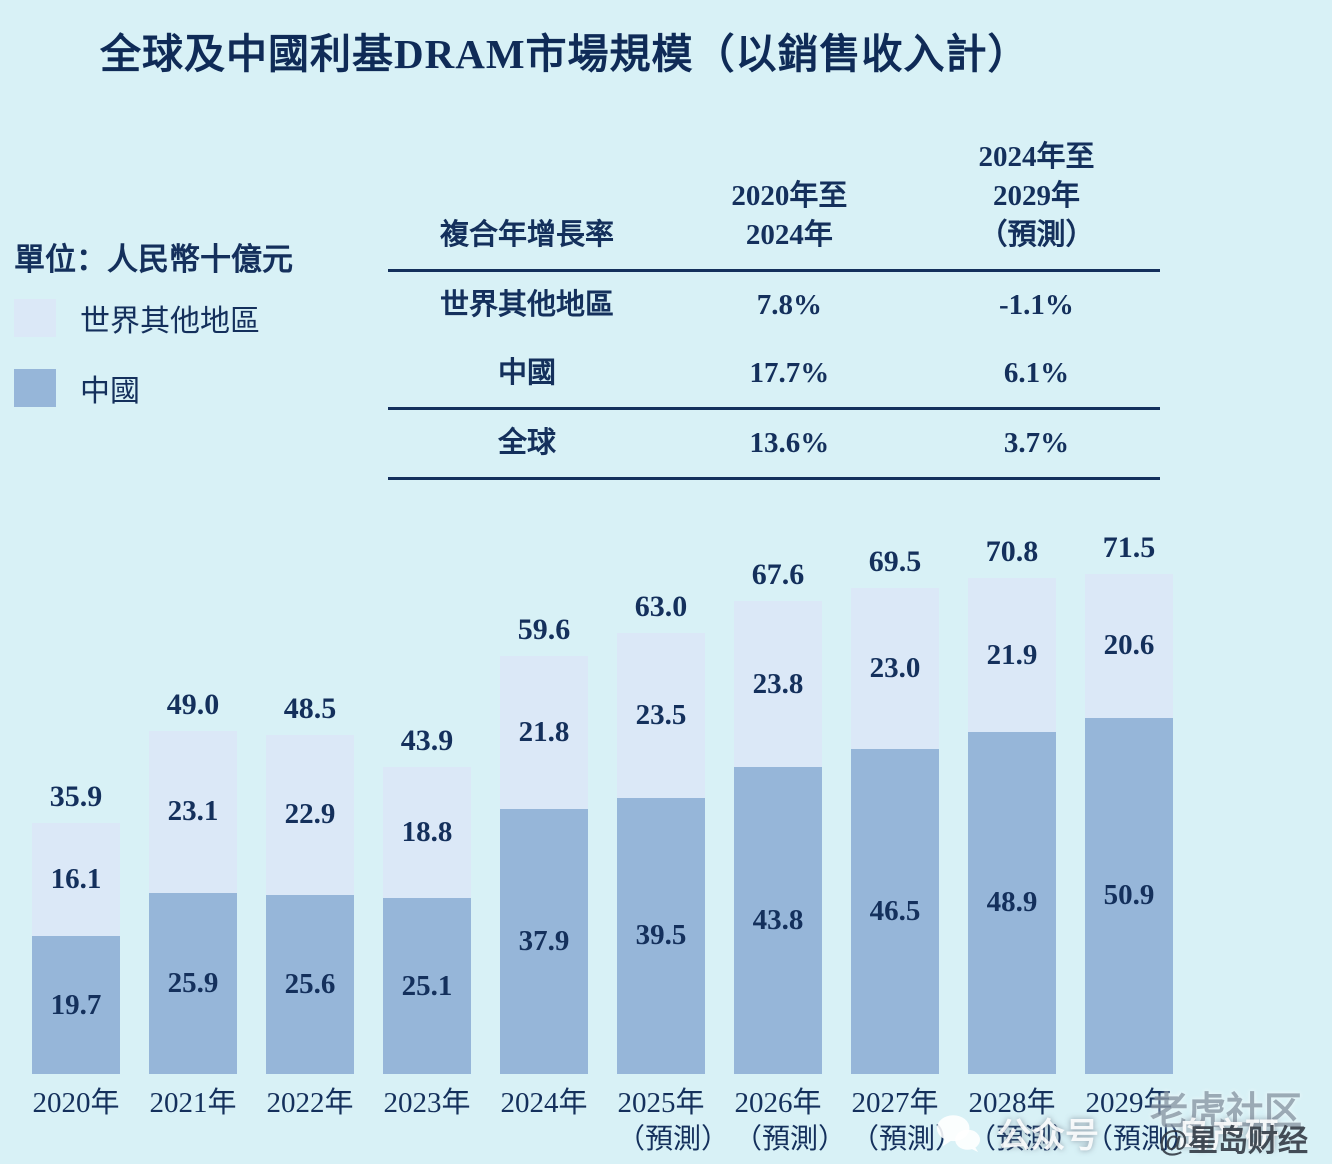  Describe the element at coordinates (544, 732) in the screenshot. I see `bar-segment-world: 21.8` at that location.